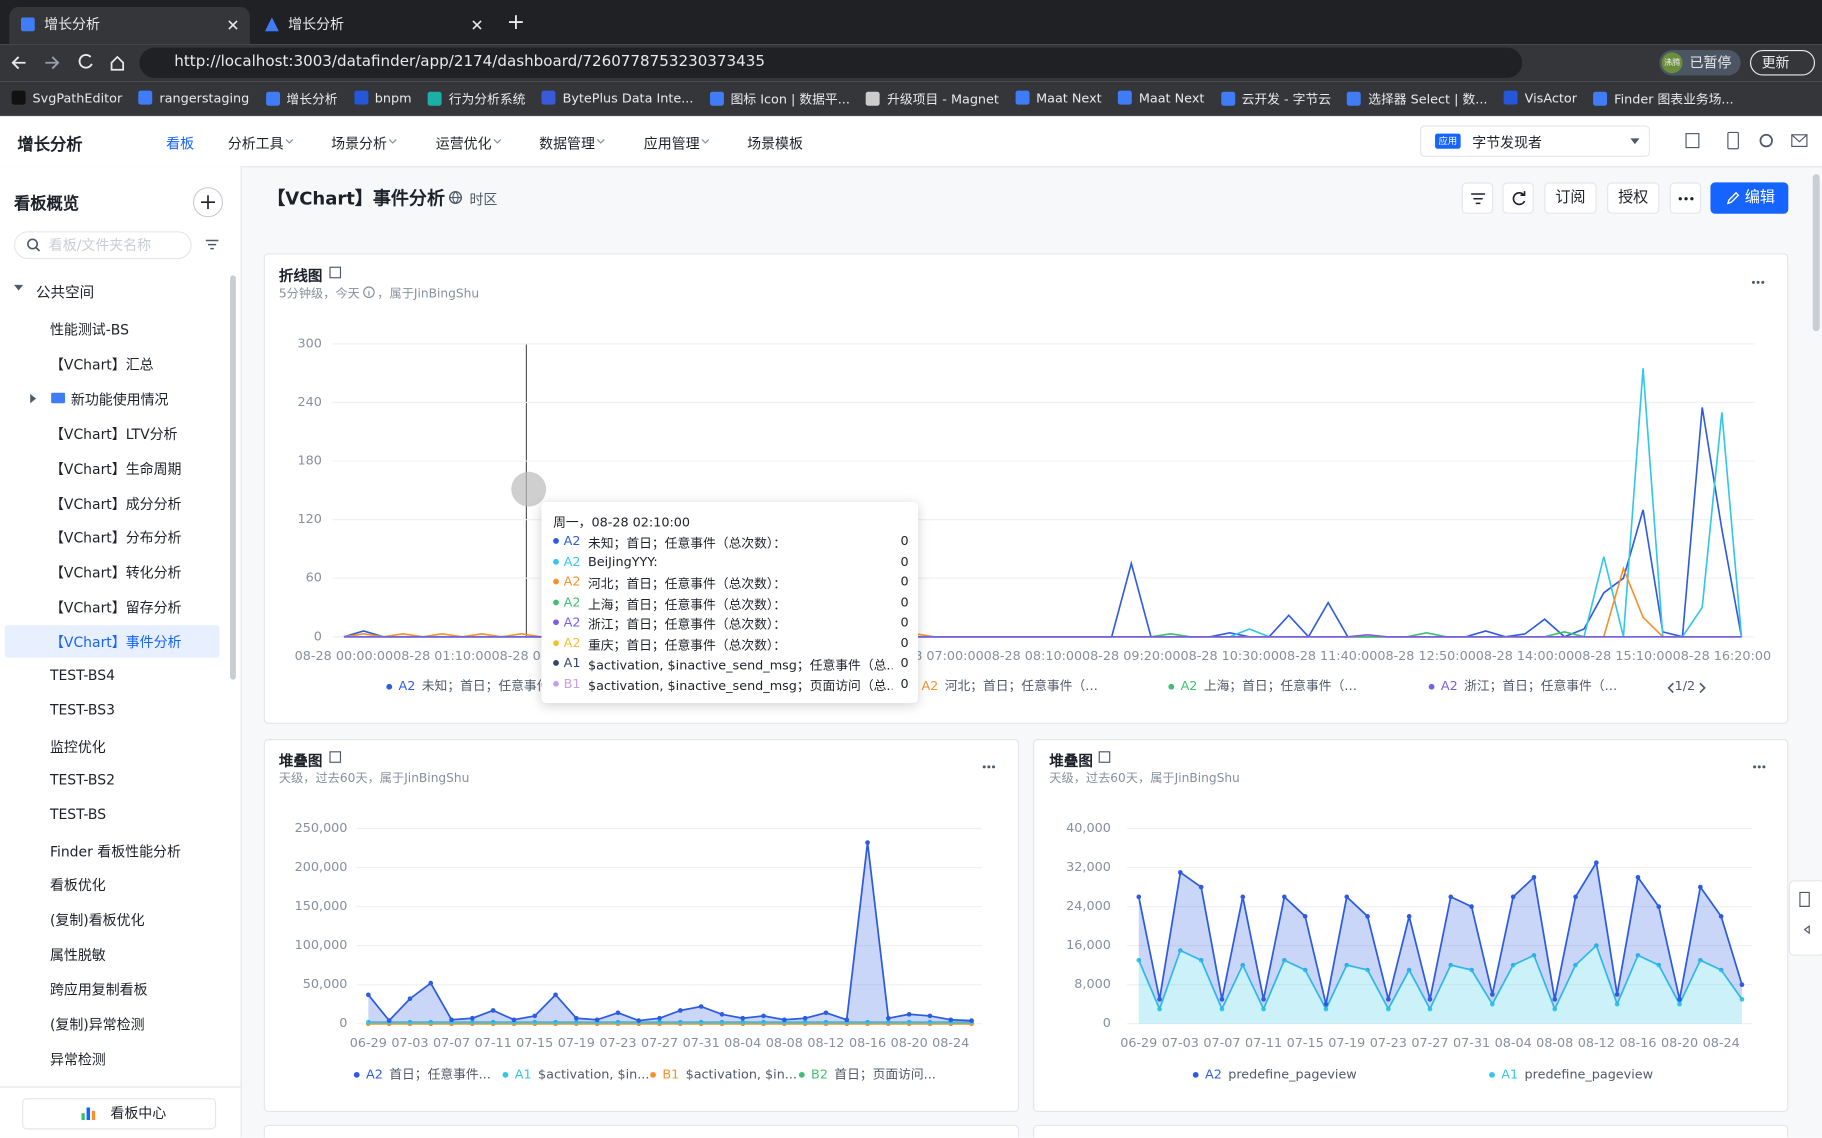 The width and height of the screenshot is (1822, 1138). Describe the element at coordinates (180, 144) in the screenshot. I see `nav-item: 看板` at that location.